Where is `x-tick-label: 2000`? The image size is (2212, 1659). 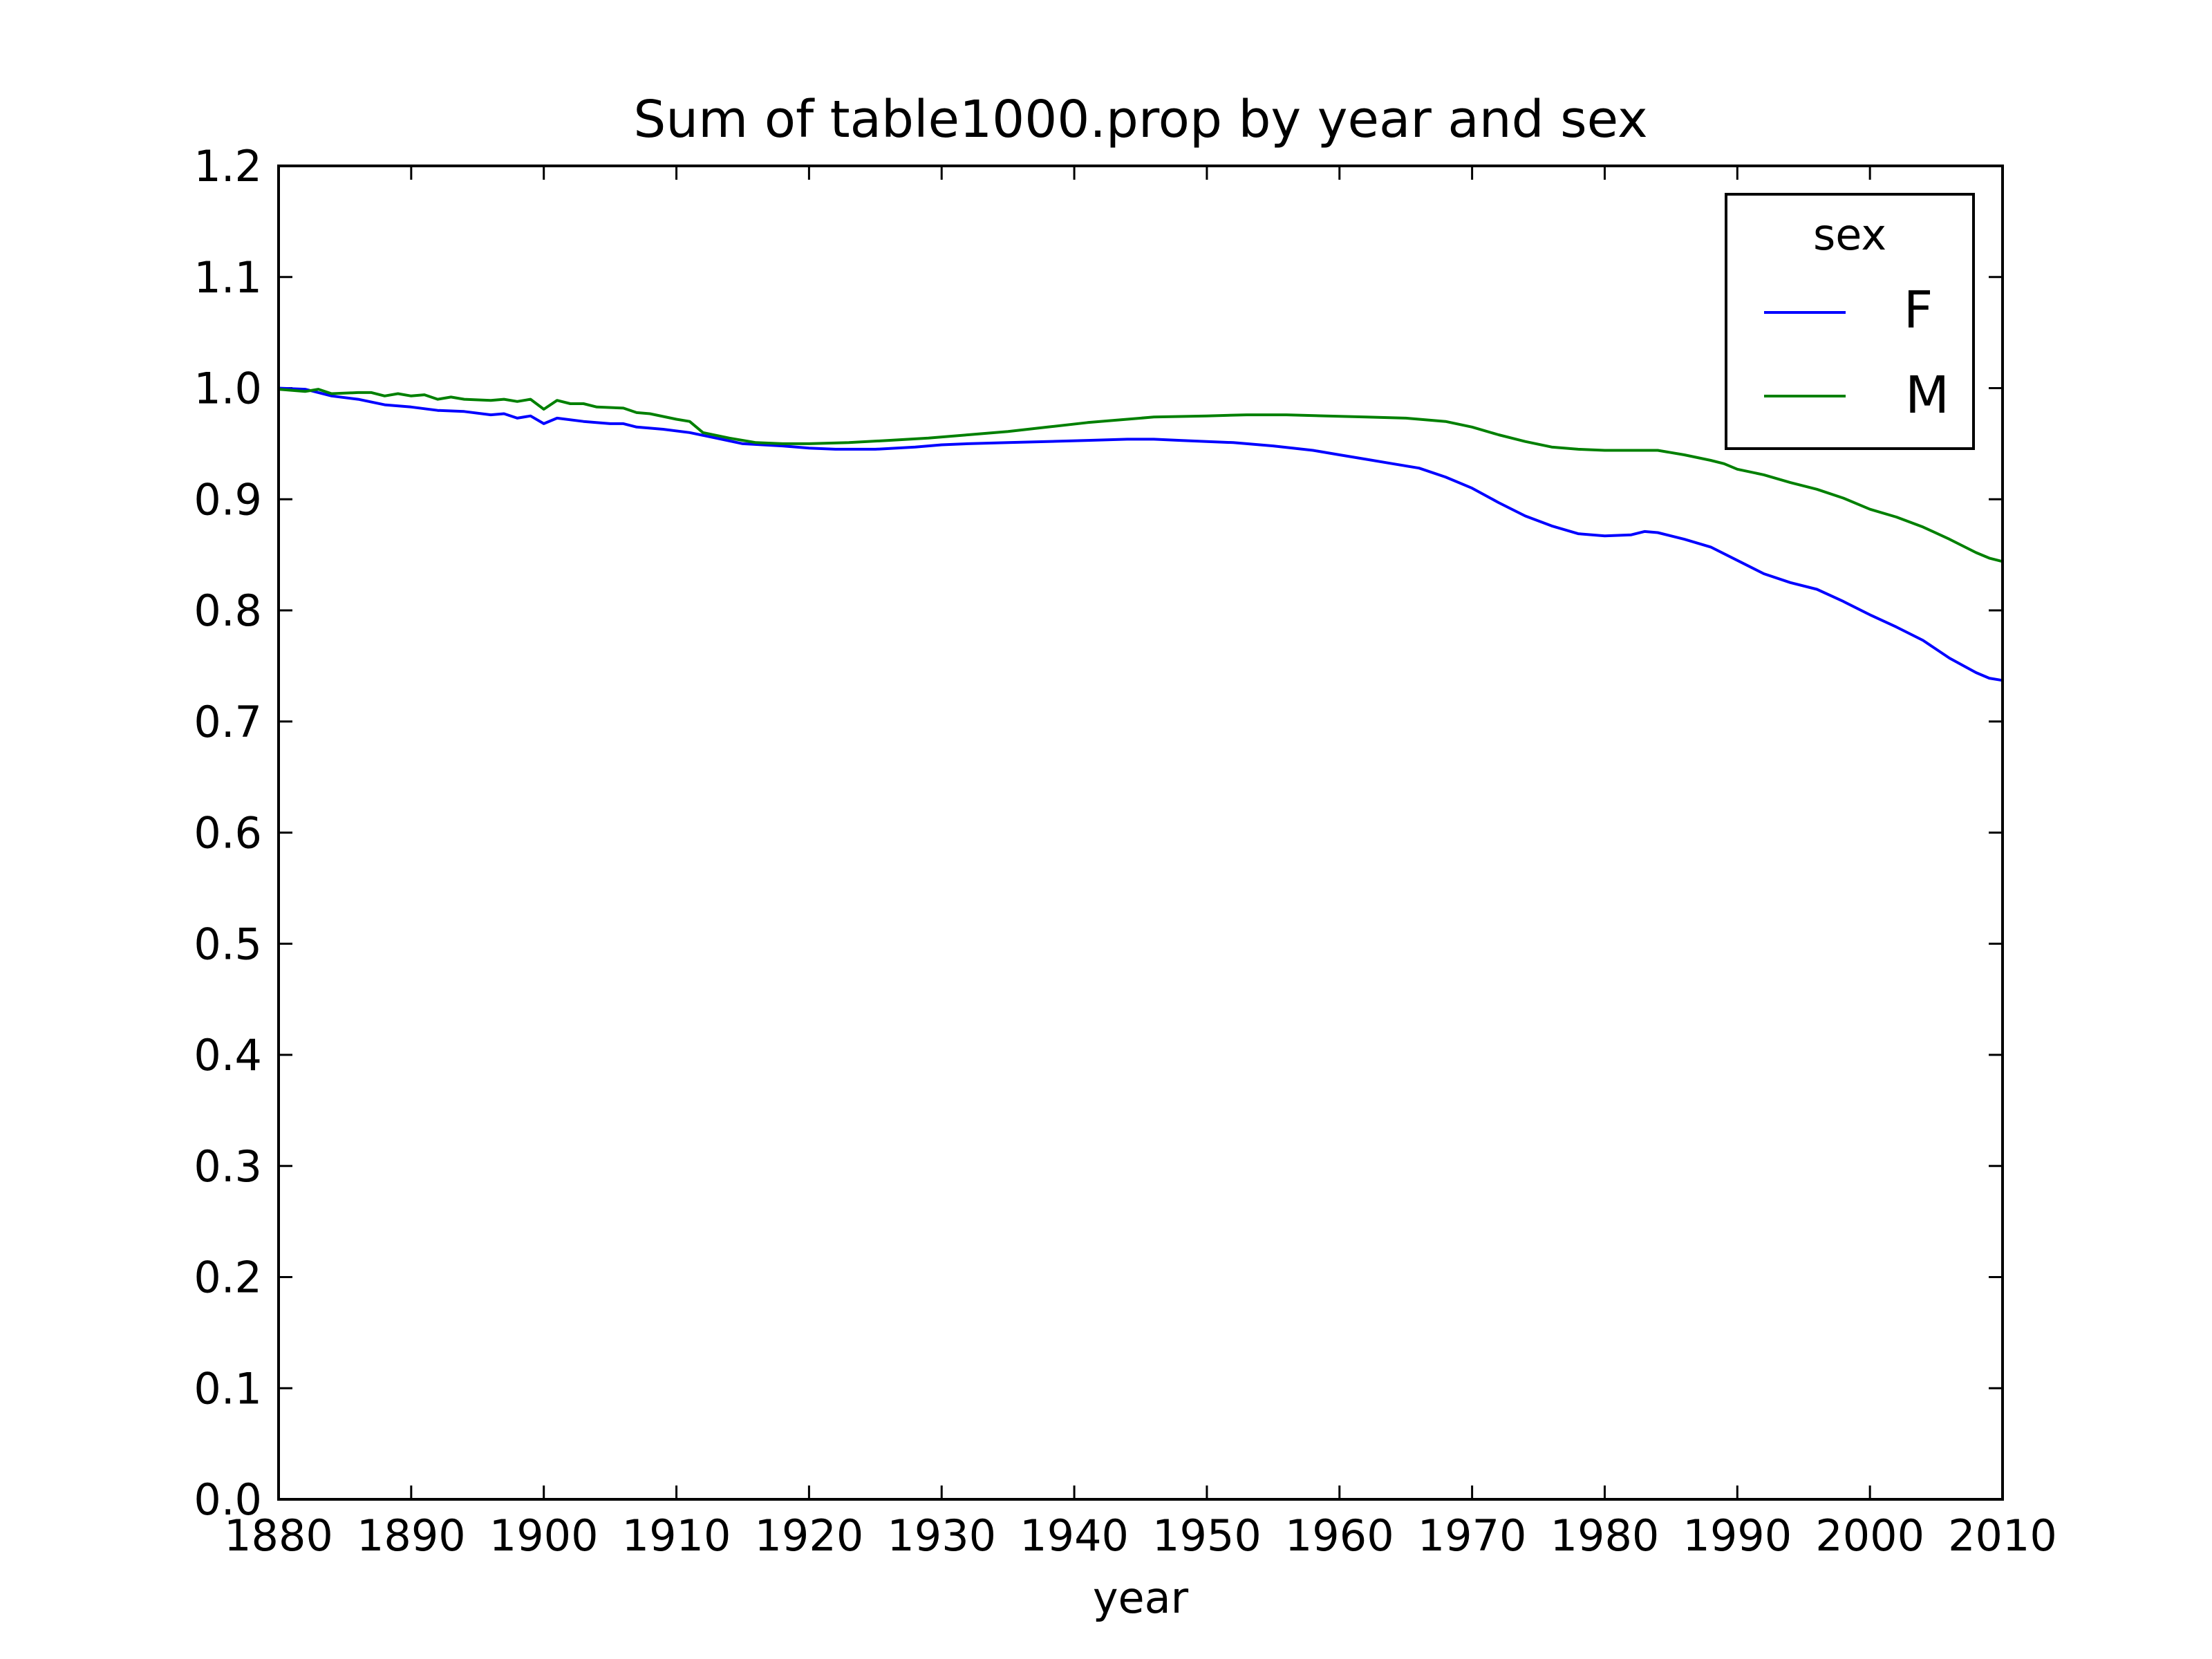
x-tick-label: 2000 is located at coordinates (1869, 1535).